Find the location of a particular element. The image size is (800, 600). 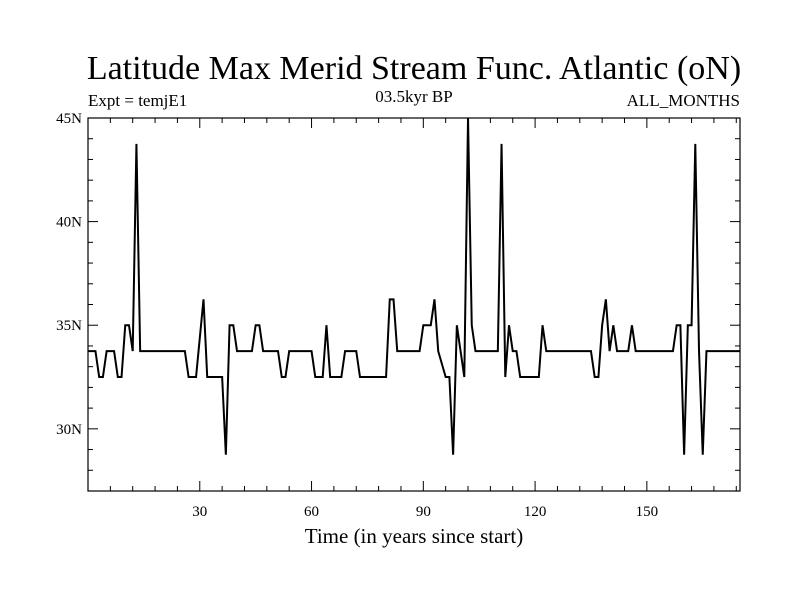

x-axis-tick-labels: 30 60 90 120 150 is located at coordinates (425, 512).